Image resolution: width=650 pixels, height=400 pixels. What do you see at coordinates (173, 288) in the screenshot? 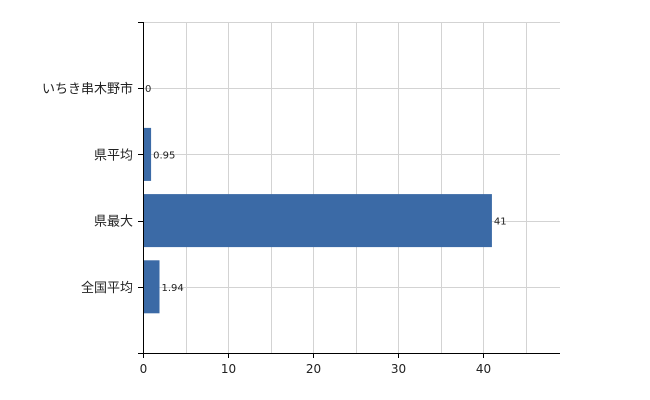
I see `data-label: 1.94` at bounding box center [173, 288].